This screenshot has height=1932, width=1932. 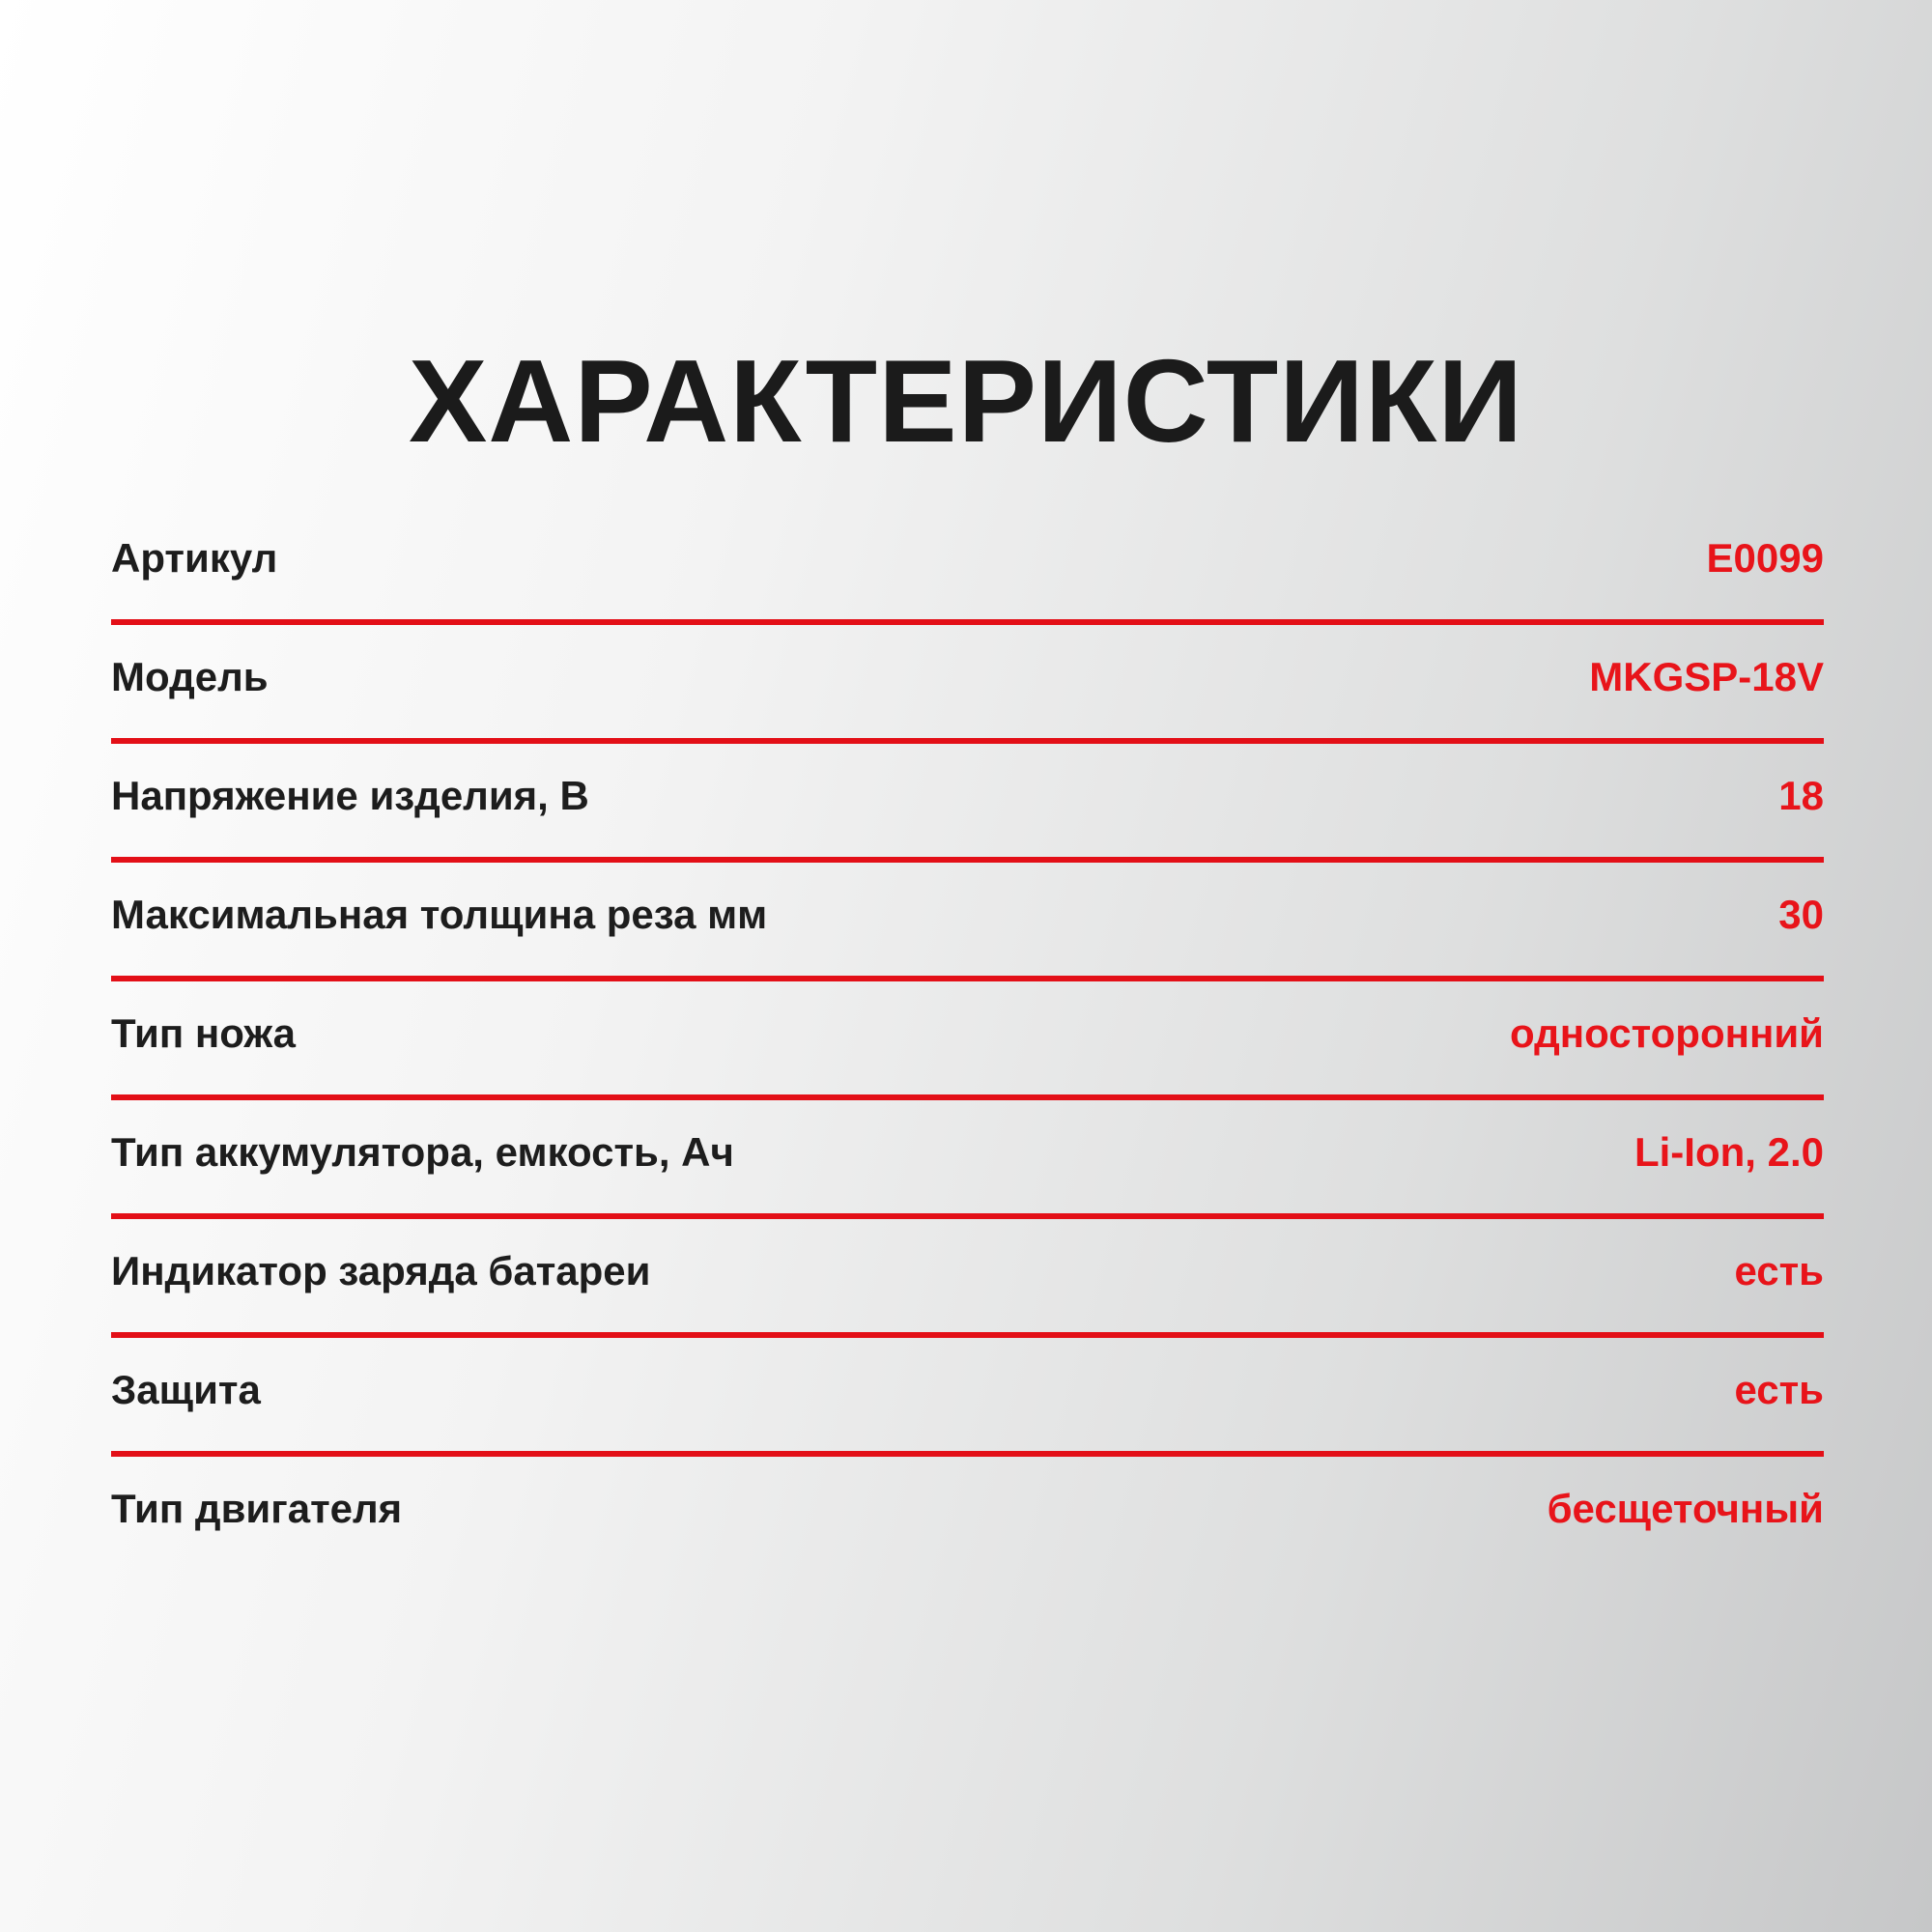 What do you see at coordinates (194, 557) in the screenshot?
I see `spec-label: Артикул` at bounding box center [194, 557].